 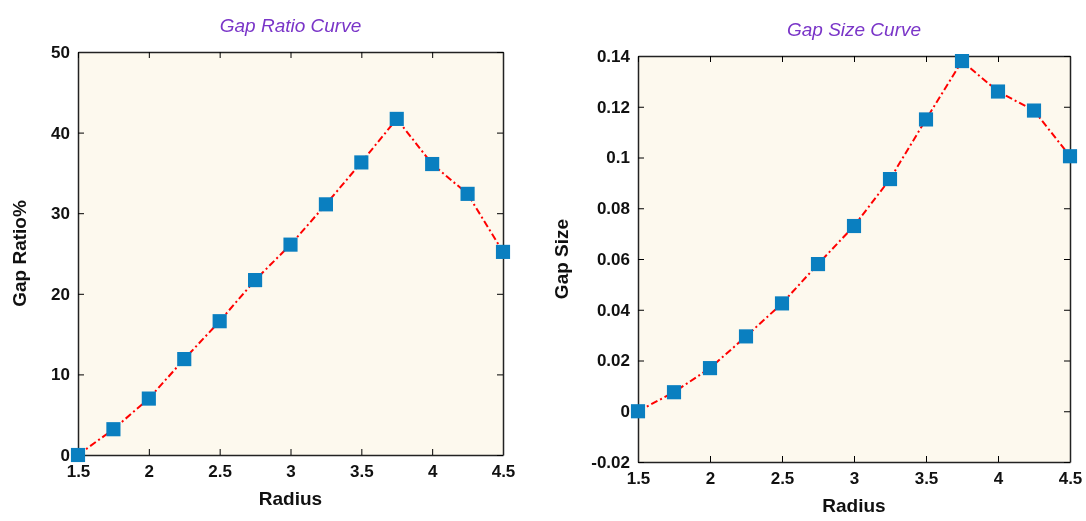 I want to click on y-tick-label: 20, so click(x=60, y=294).